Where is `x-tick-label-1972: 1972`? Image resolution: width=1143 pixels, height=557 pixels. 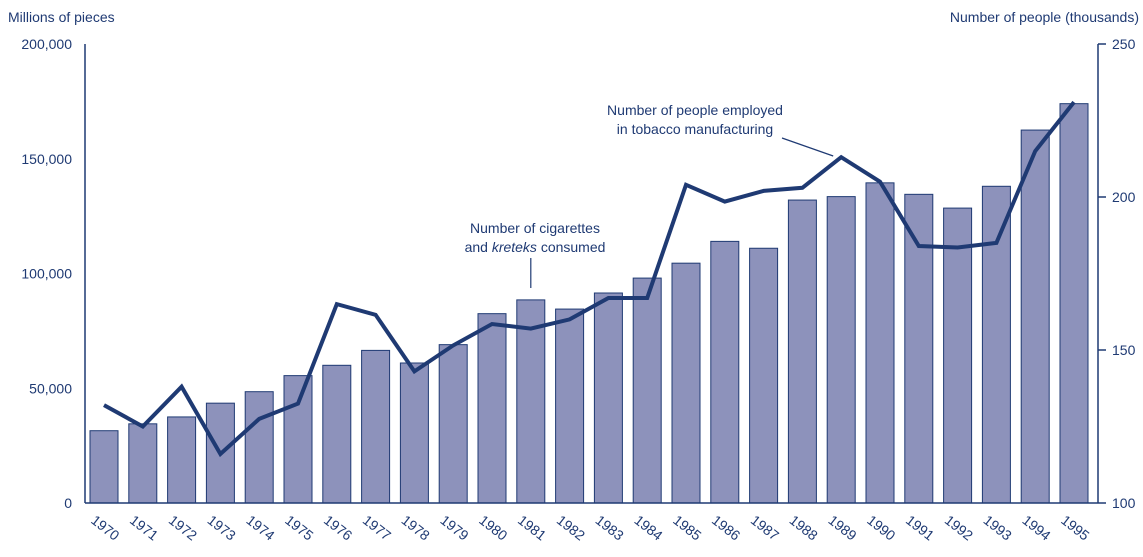 x-tick-label-1972: 1972 is located at coordinates (183, 528).